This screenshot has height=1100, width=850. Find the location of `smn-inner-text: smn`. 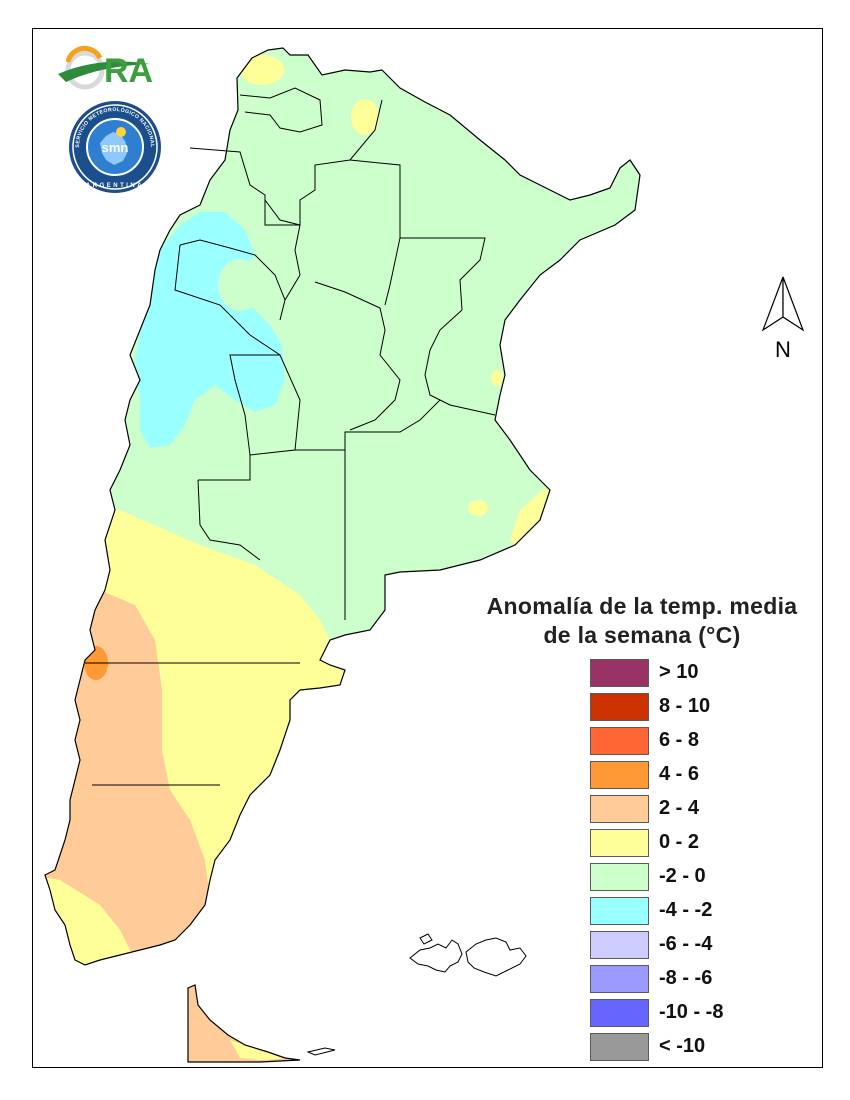

smn-inner-text: smn is located at coordinates (115, 147).